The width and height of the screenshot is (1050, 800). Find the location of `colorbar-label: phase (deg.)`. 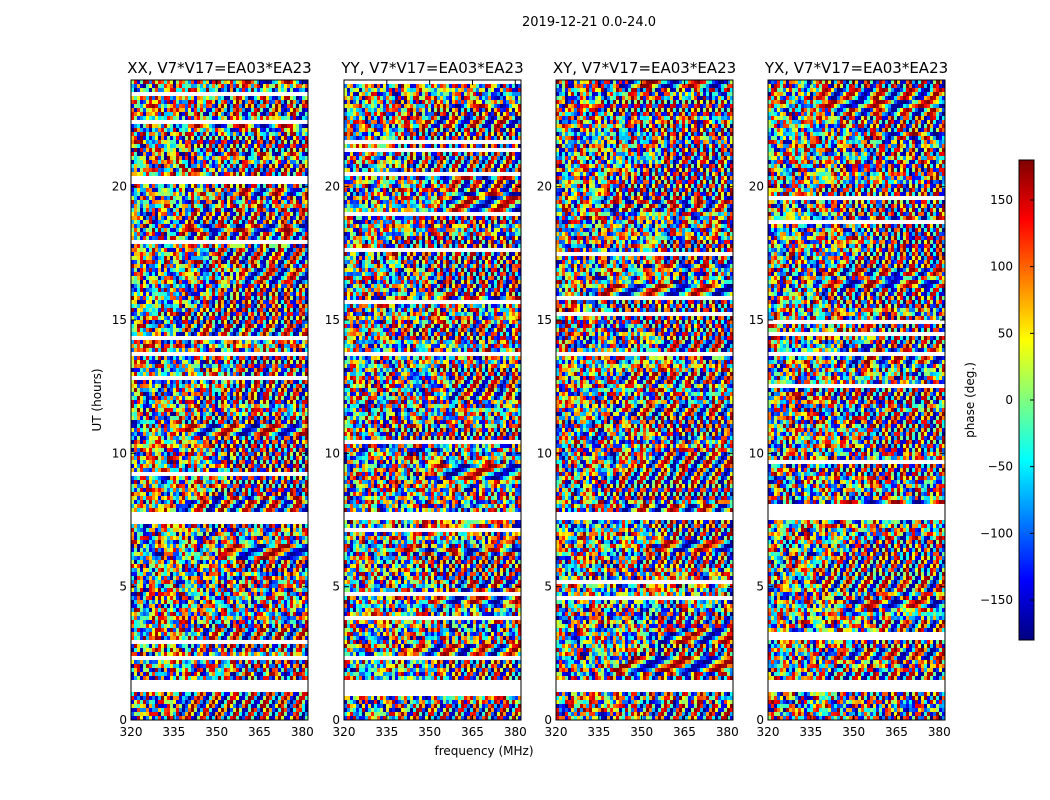

colorbar-label: phase (deg.) is located at coordinates (970, 400).